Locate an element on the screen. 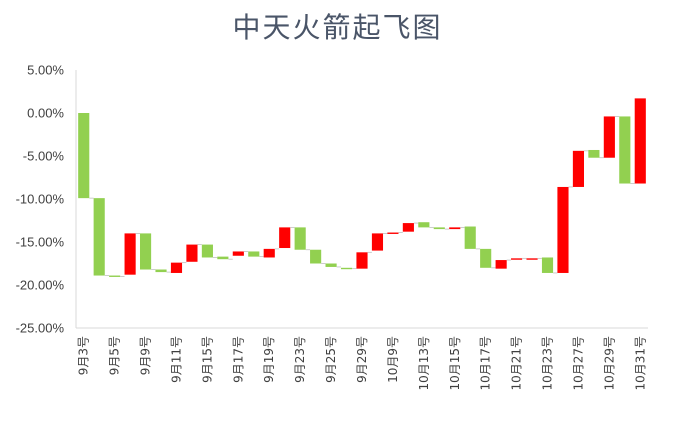 Image resolution: width=675 pixels, height=421 pixels. x-tick-label: 10月15号 is located at coordinates (455, 363).